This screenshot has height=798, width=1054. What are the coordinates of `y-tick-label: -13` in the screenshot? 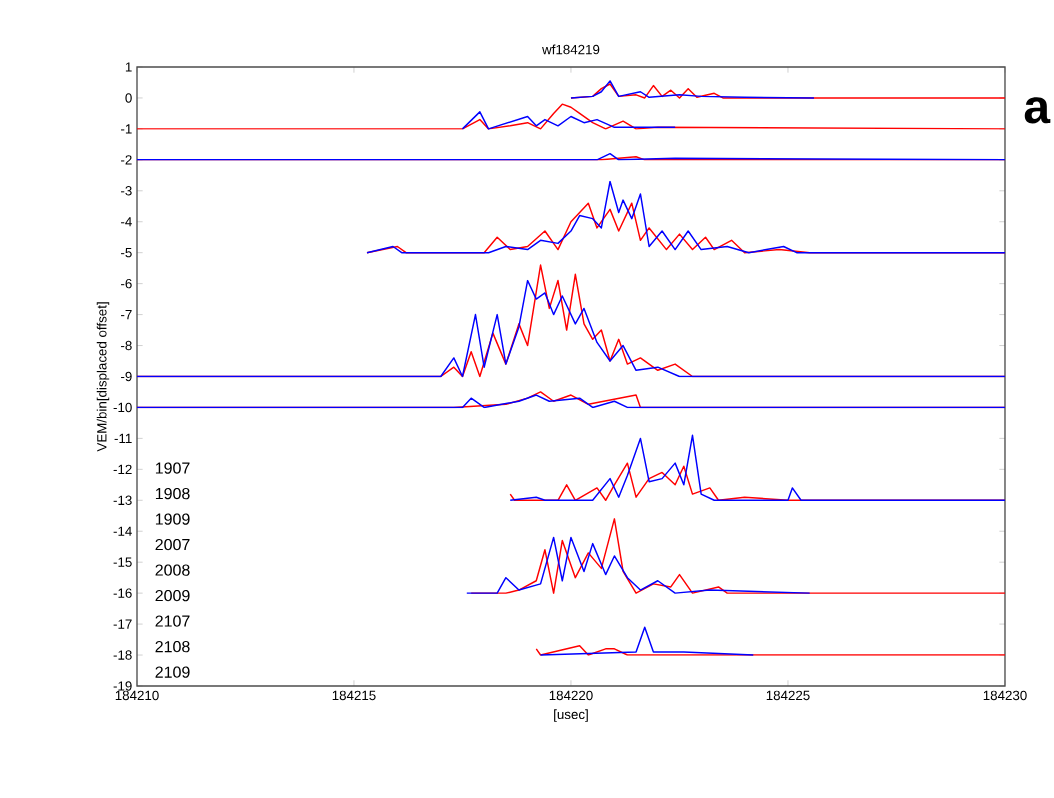 It's located at (122, 500).